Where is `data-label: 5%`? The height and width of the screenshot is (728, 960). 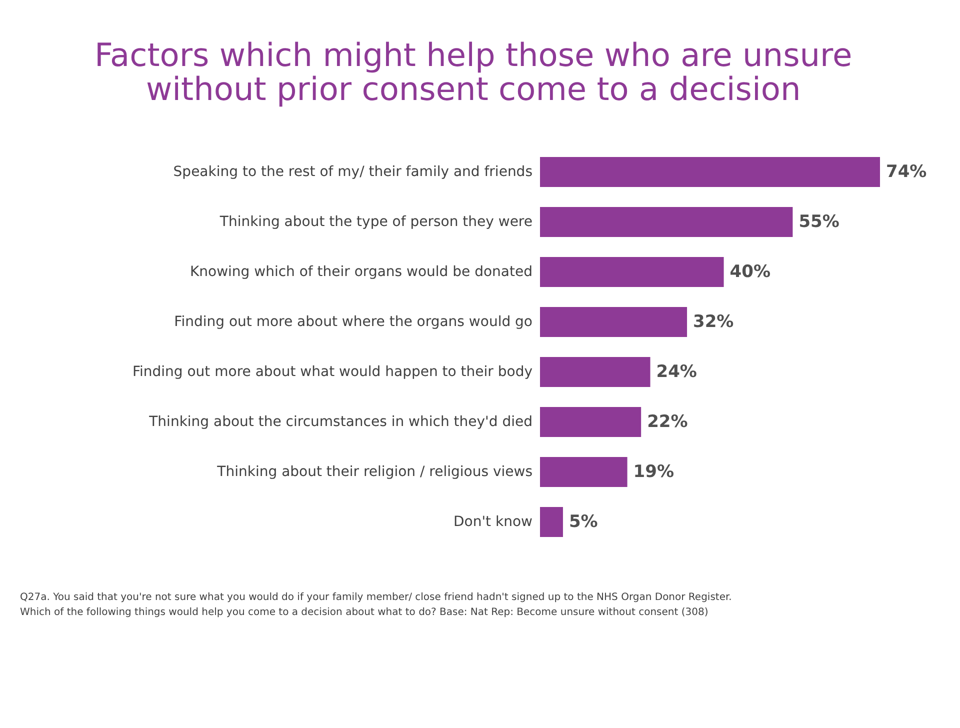 data-label: 5% is located at coordinates (583, 522).